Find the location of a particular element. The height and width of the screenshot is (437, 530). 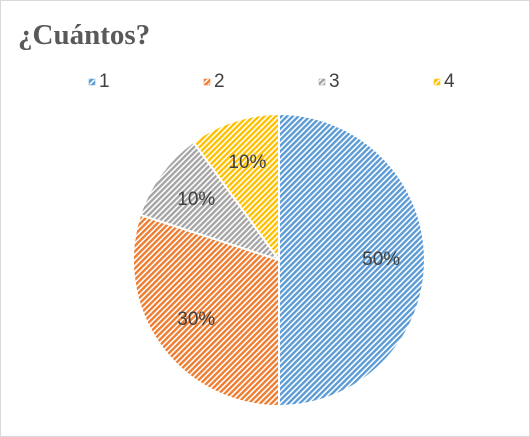

legend-label: 1 is located at coordinates (104, 81).